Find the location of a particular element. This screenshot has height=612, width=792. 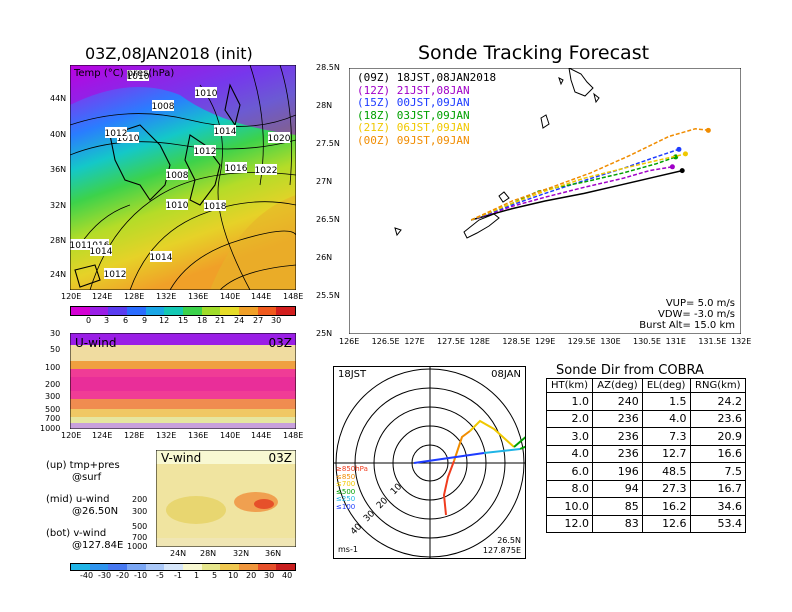

isobar-label: 1012 is located at coordinates (205, 151).